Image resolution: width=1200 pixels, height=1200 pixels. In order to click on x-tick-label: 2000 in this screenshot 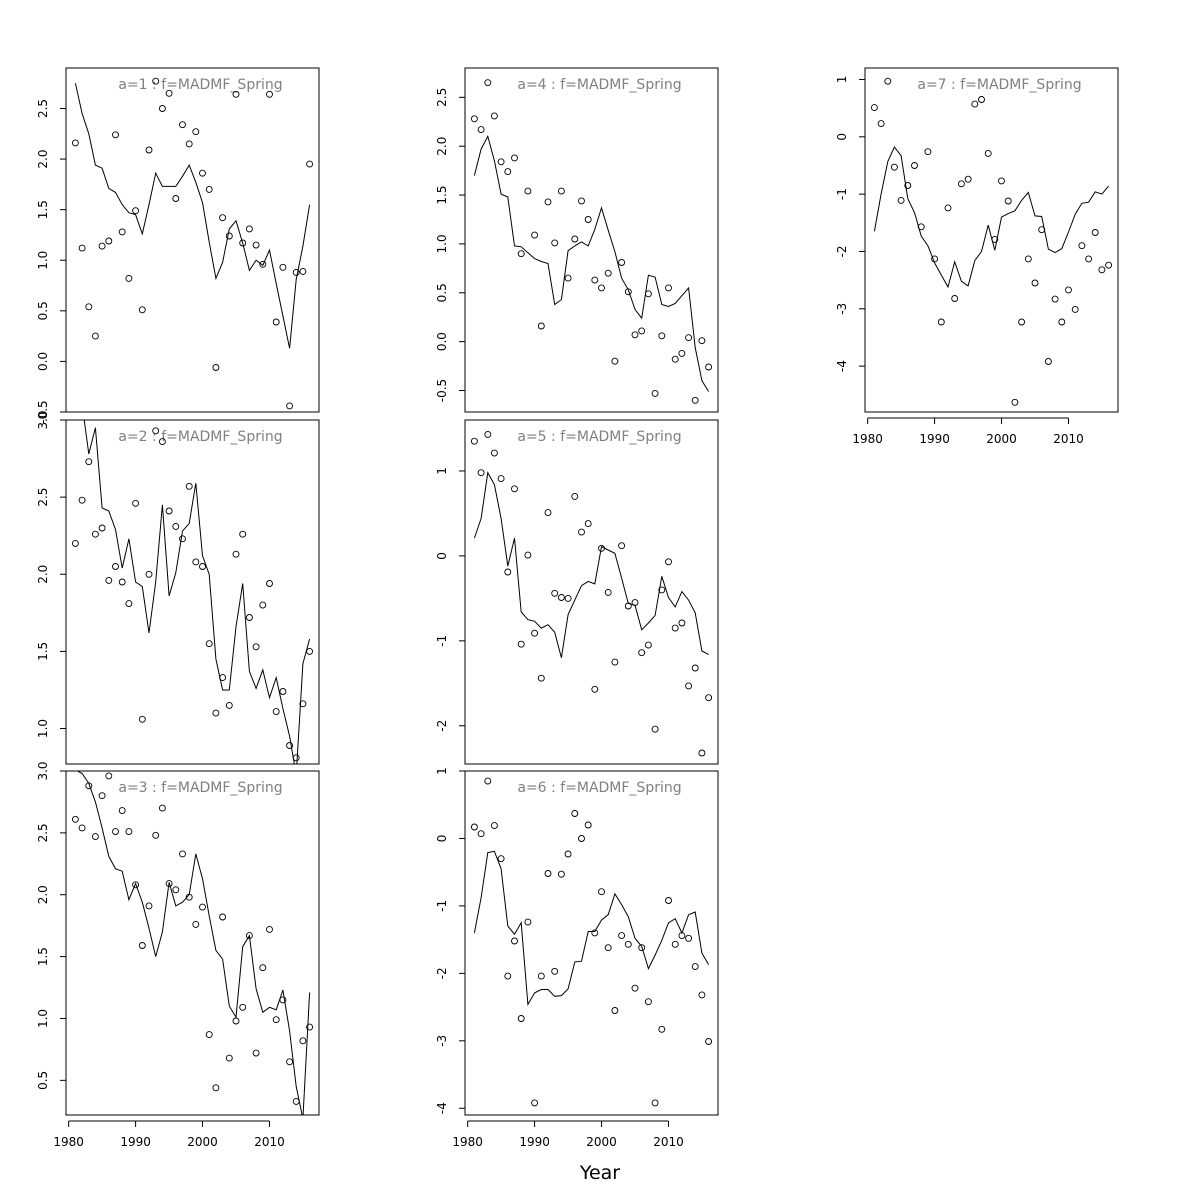, I will do `click(202, 1142)`.